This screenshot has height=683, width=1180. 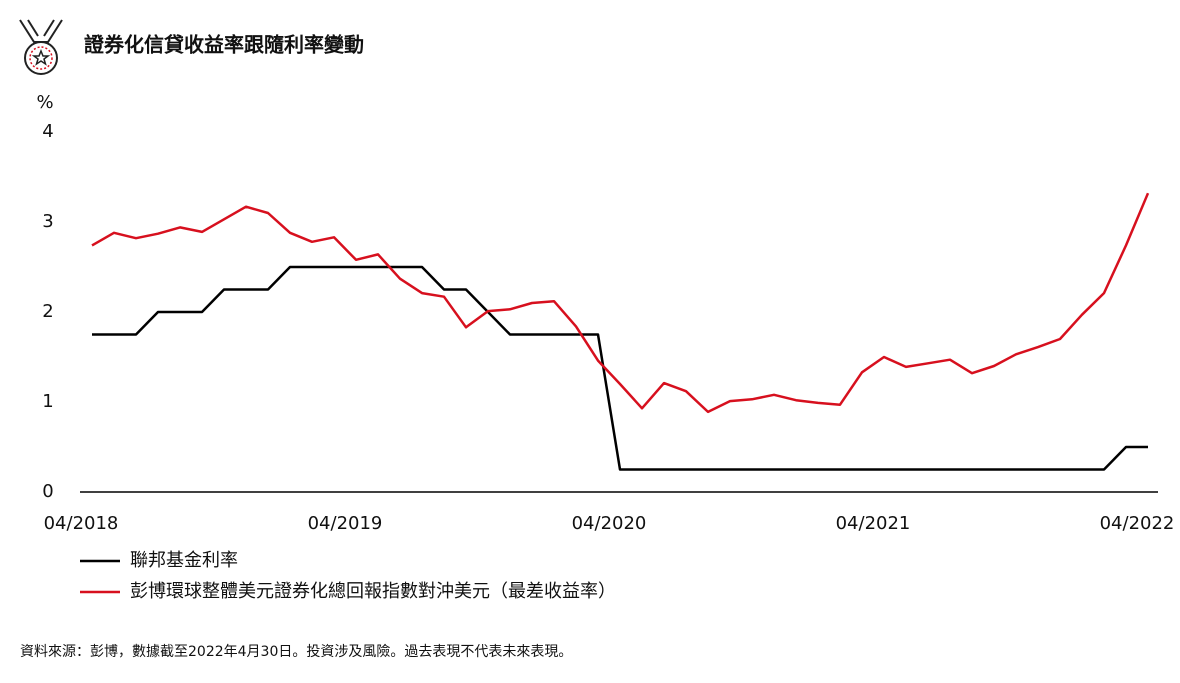 I want to click on x-tick-label: 04/2019, so click(x=345, y=523).